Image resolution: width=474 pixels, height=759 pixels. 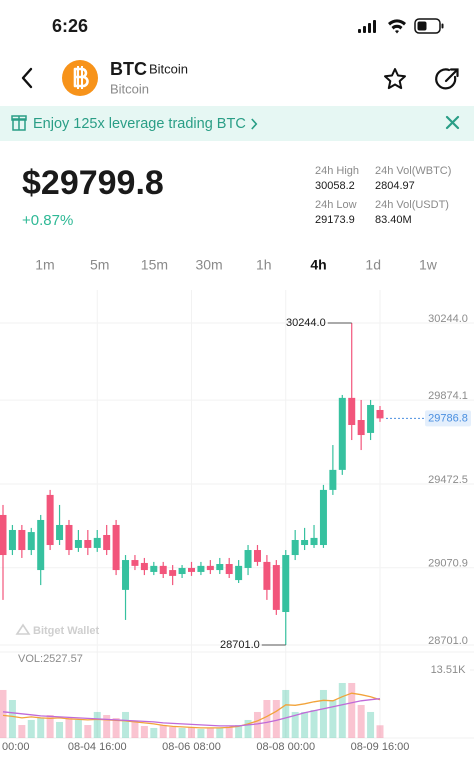 I want to click on interval-tab: 4h, so click(x=318, y=265).